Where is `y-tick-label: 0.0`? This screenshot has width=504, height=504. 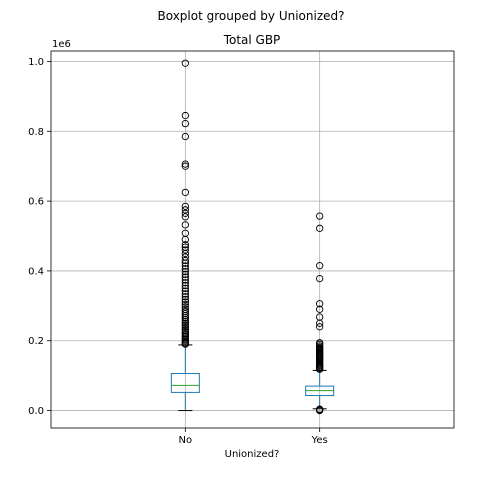
y-tick-label: 0.0 is located at coordinates (36, 411).